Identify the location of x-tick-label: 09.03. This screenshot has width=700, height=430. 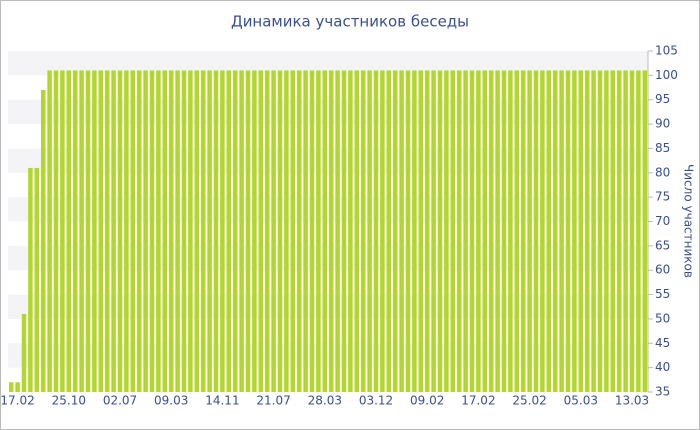
(171, 401).